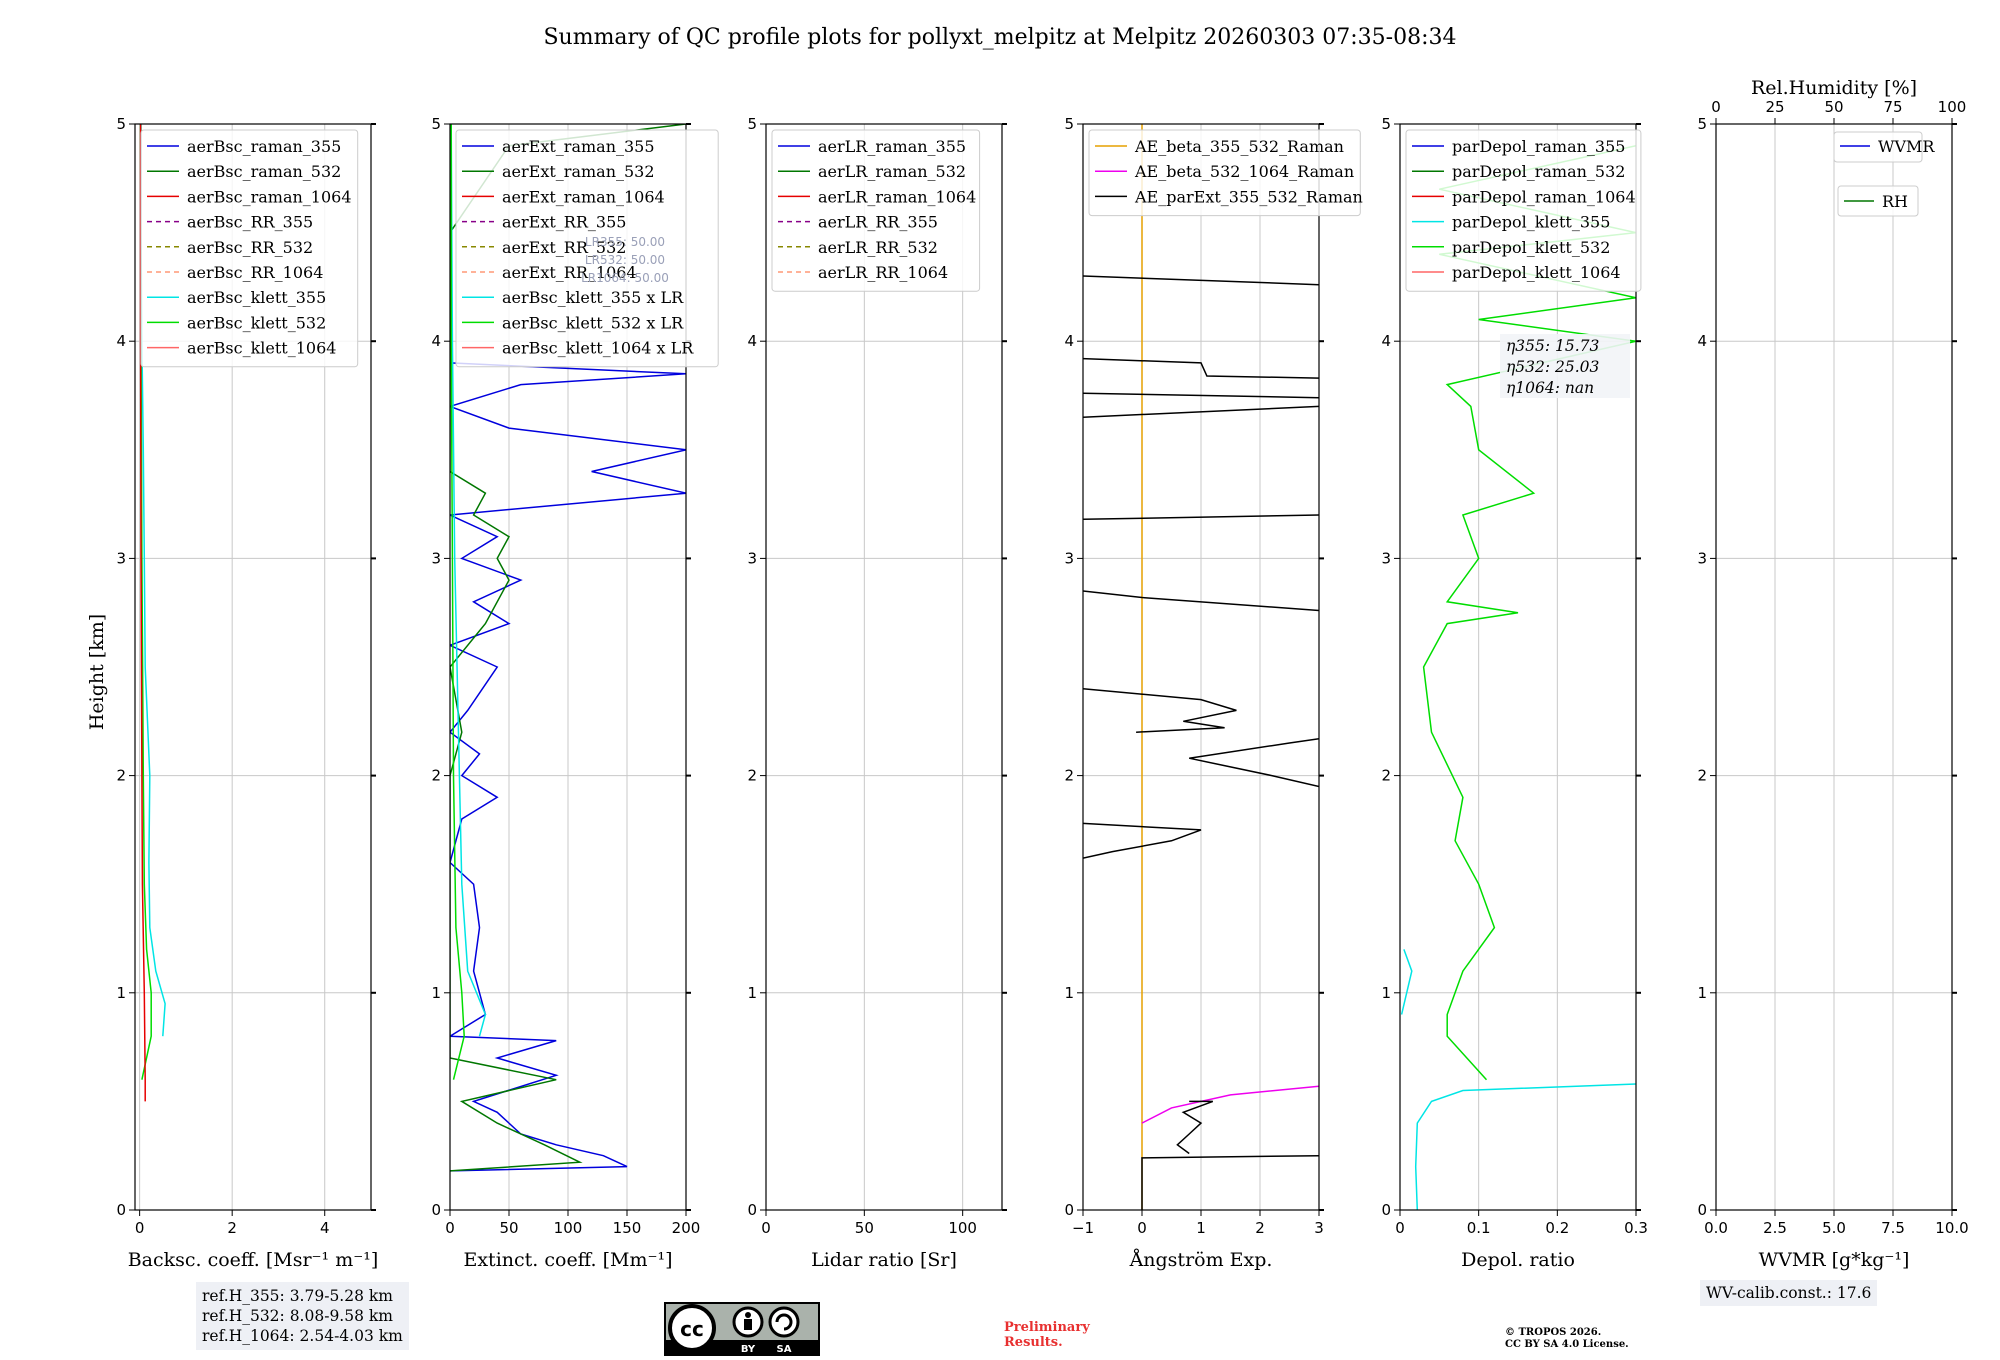 Image resolution: width=2000 pixels, height=1360 pixels. What do you see at coordinates (593, 322) in the screenshot?
I see `legend-label-aerBsc_klett_532 x LR: aerBsc_klett_532 x LR` at bounding box center [593, 322].